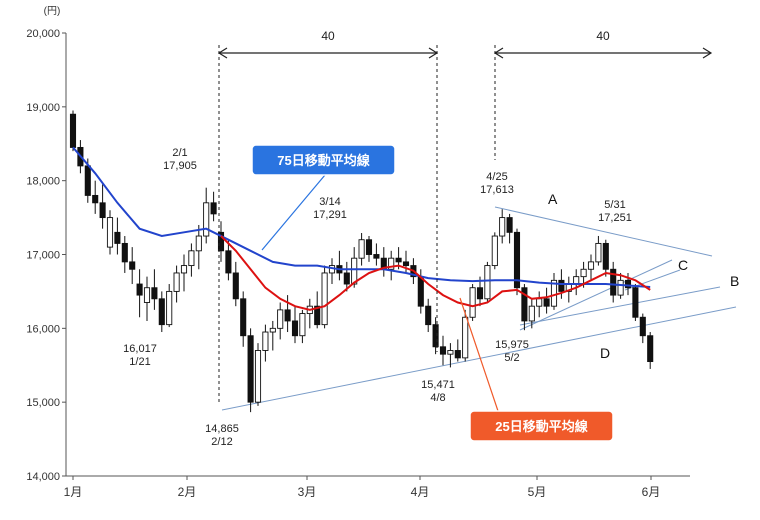 The image size is (760, 520). What do you see at coordinates (221, 442) in the screenshot?
I see `annotation-label: 2/12` at bounding box center [221, 442].